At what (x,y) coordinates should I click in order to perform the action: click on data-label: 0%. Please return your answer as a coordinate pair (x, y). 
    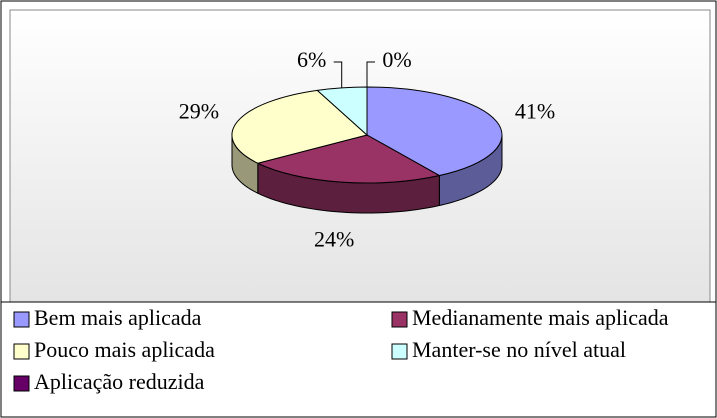
    Looking at the image, I should click on (396, 59).